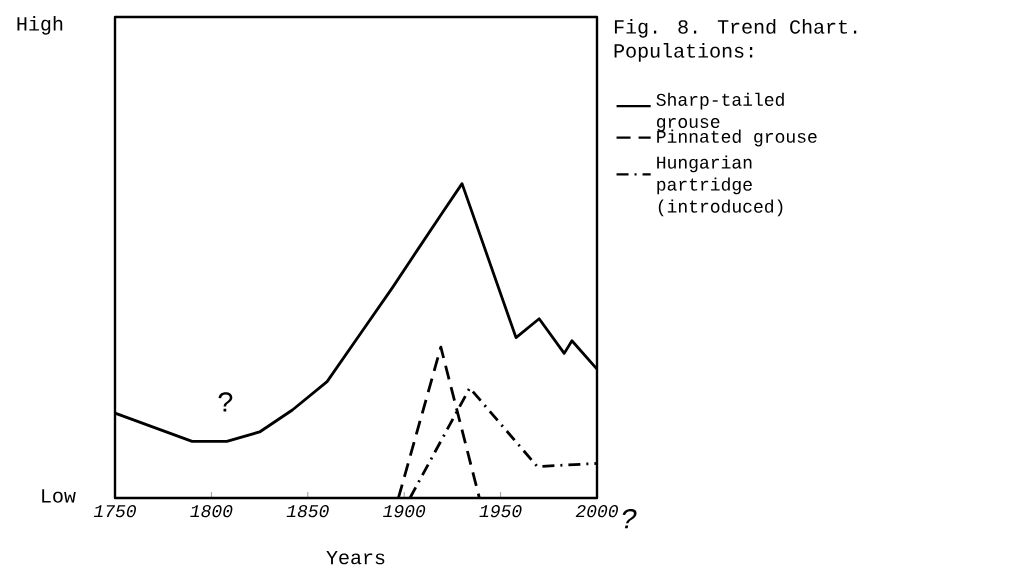  I want to click on legend-label: Pinnated grouse, so click(737, 138).